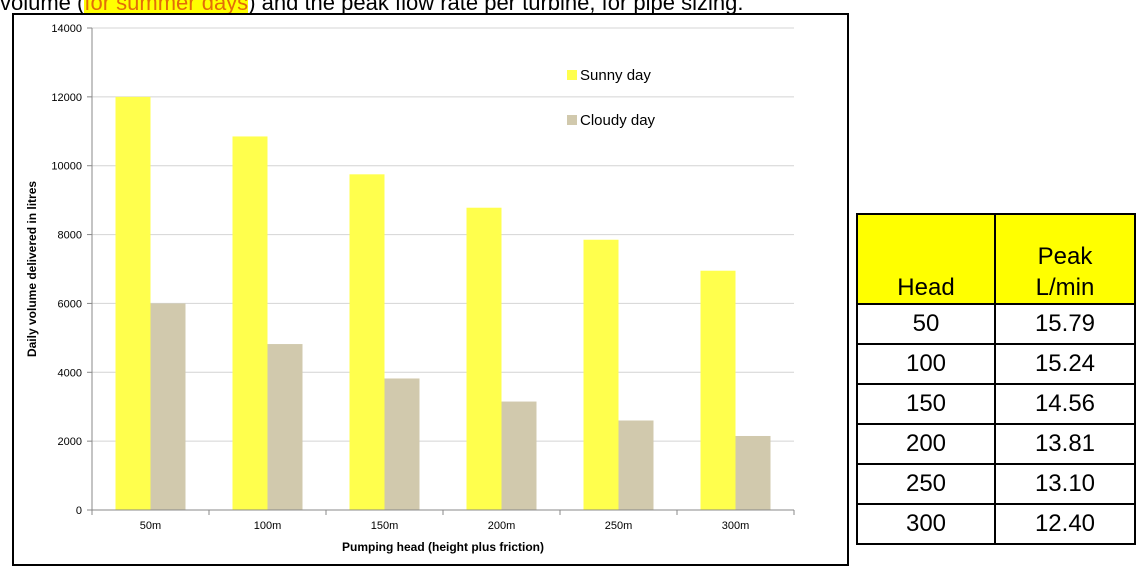  Describe the element at coordinates (926, 524) in the screenshot. I see `head-cell: 300` at that location.